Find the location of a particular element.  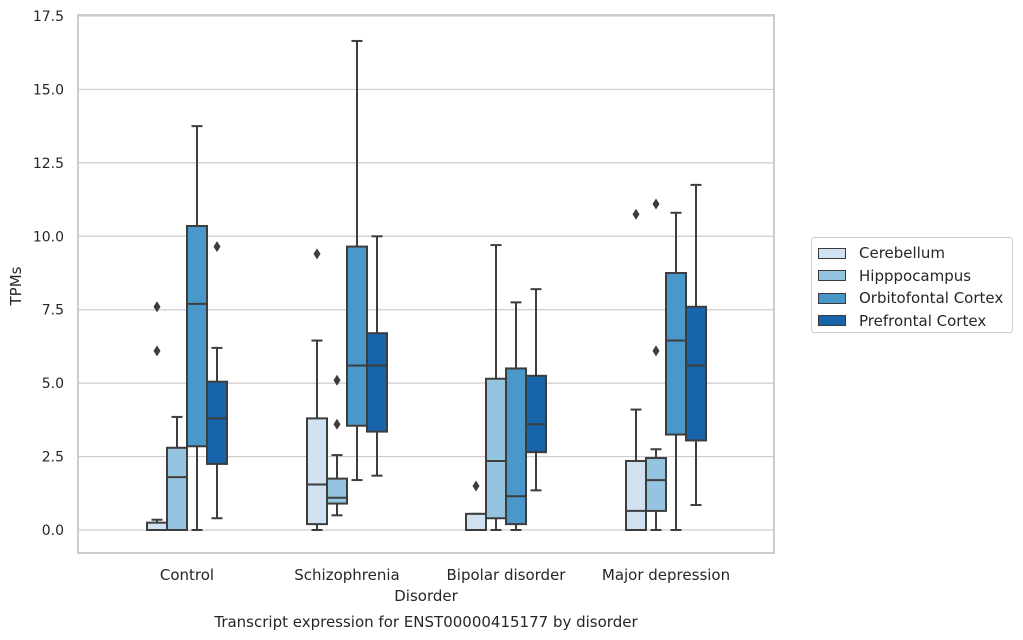

box-prefrontal-cortex-control is located at coordinates (217, 380).